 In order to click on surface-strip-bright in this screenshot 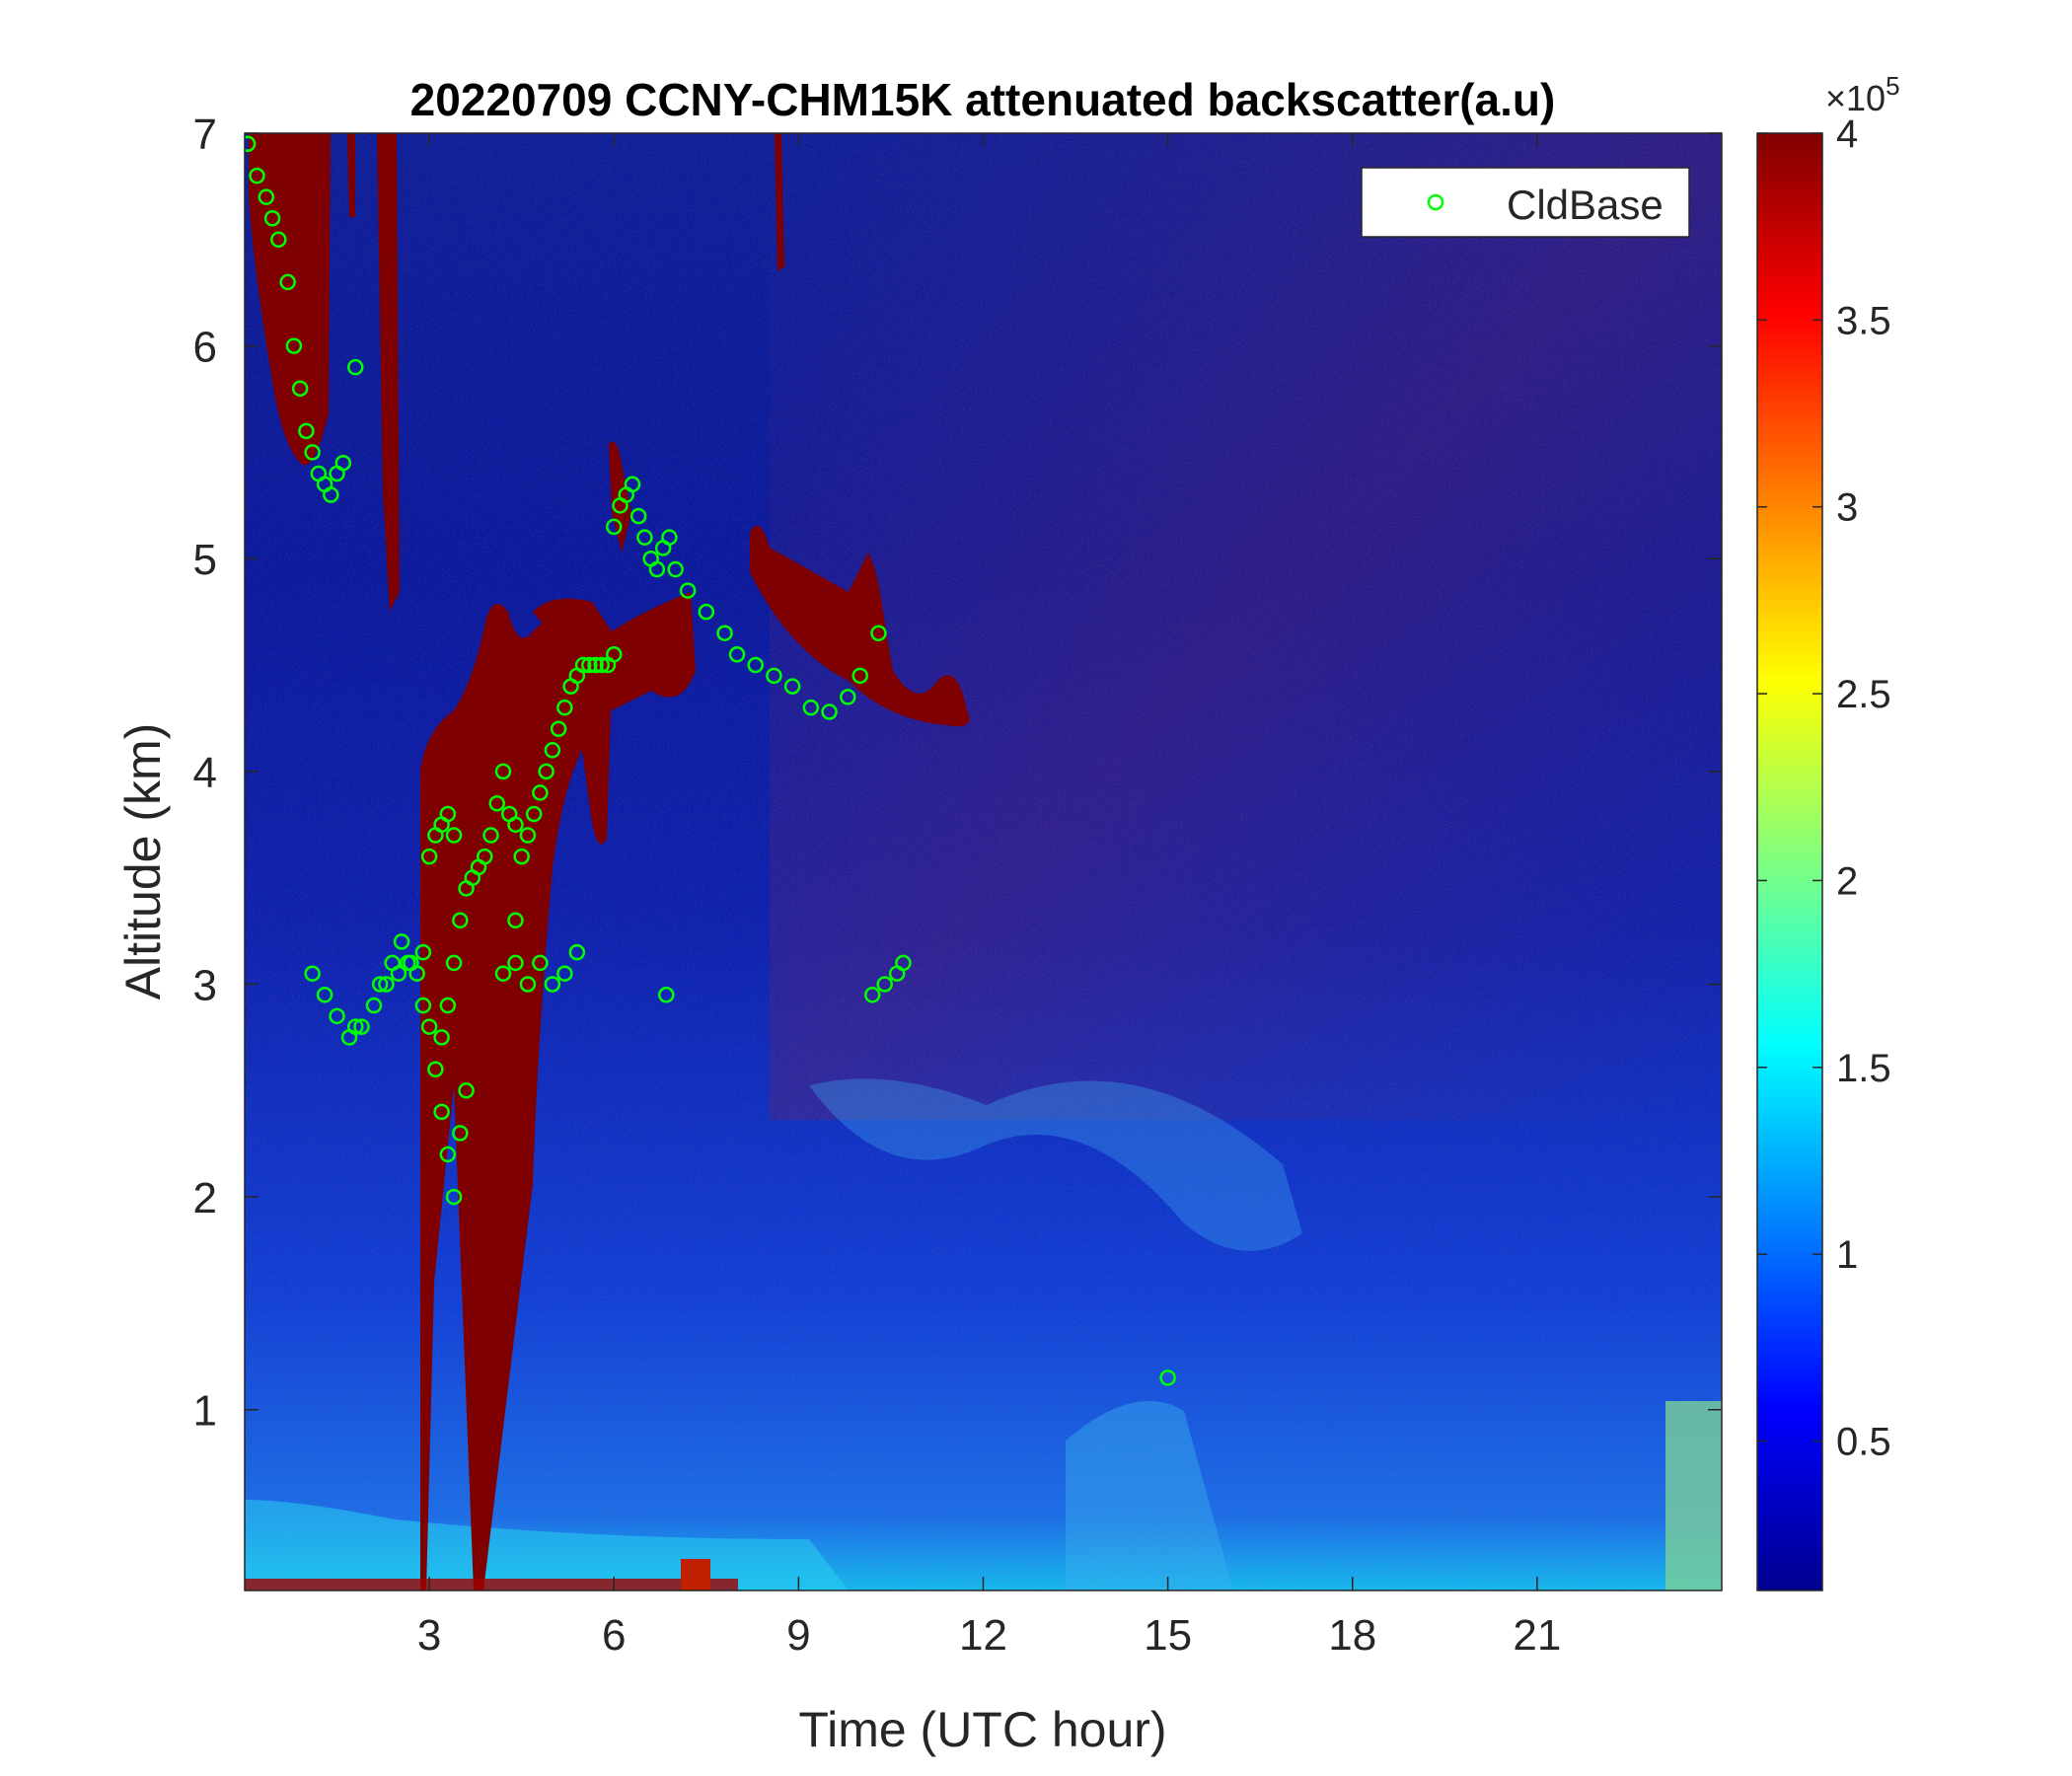, I will do `click(696, 1575)`.